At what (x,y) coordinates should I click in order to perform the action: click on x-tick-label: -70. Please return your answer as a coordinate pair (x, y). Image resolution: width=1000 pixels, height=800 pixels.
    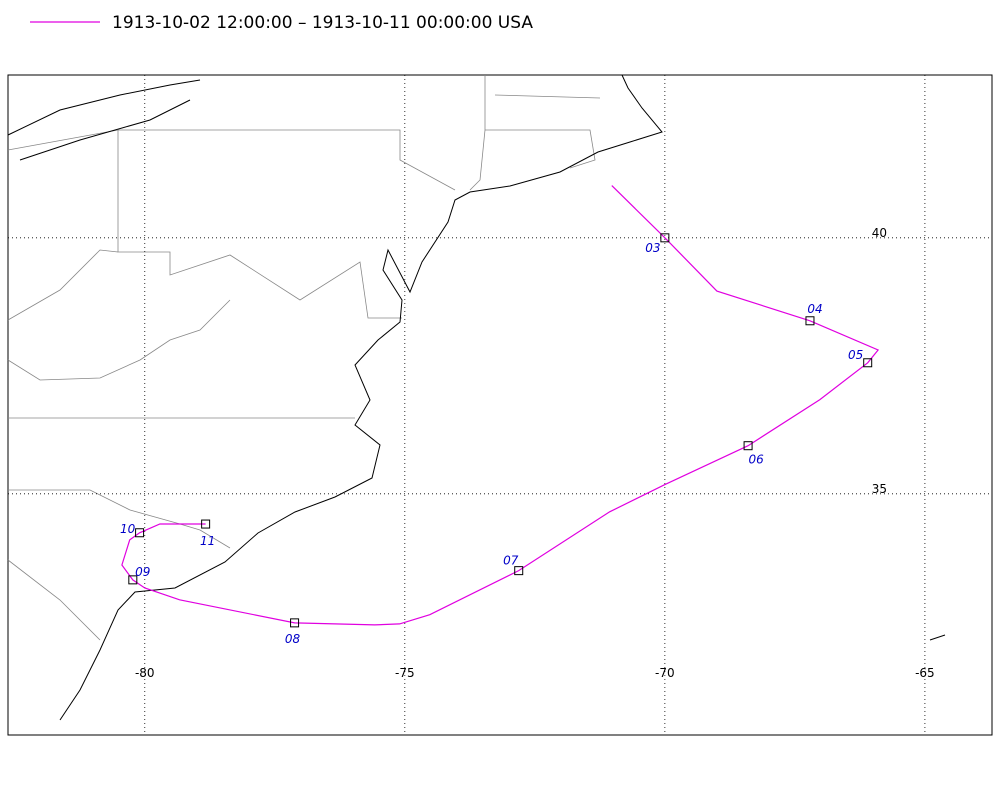
    Looking at the image, I should click on (665, 673).